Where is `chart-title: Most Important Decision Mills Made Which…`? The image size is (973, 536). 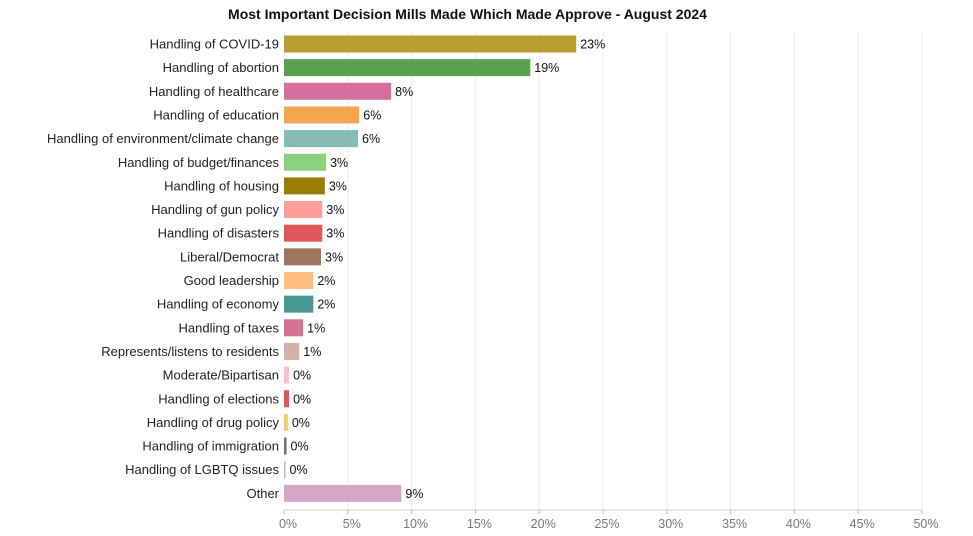
chart-title: Most Important Decision Mills Made Which… is located at coordinates (467, 14).